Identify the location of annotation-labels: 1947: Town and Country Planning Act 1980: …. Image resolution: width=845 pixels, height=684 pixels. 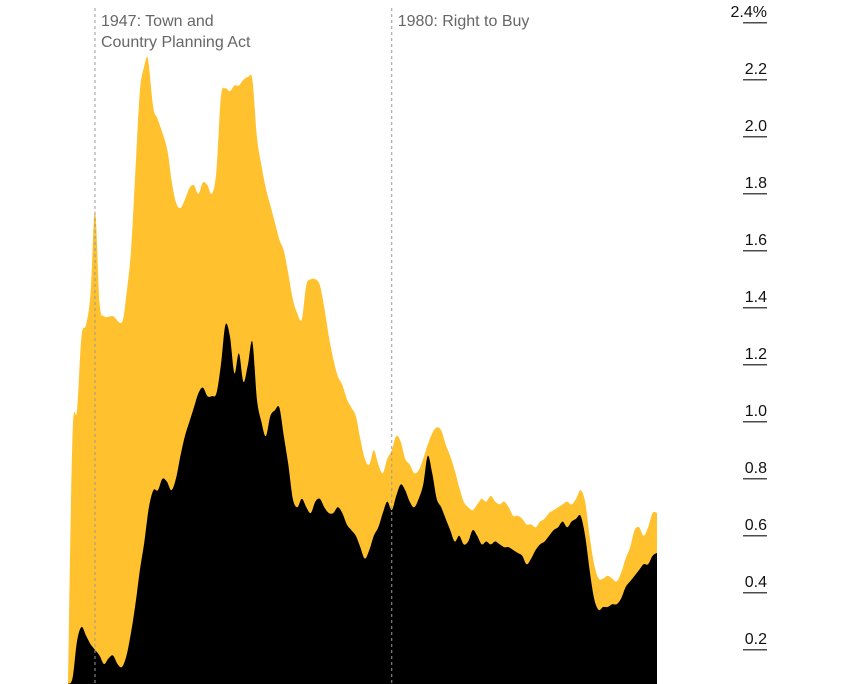
(315, 32).